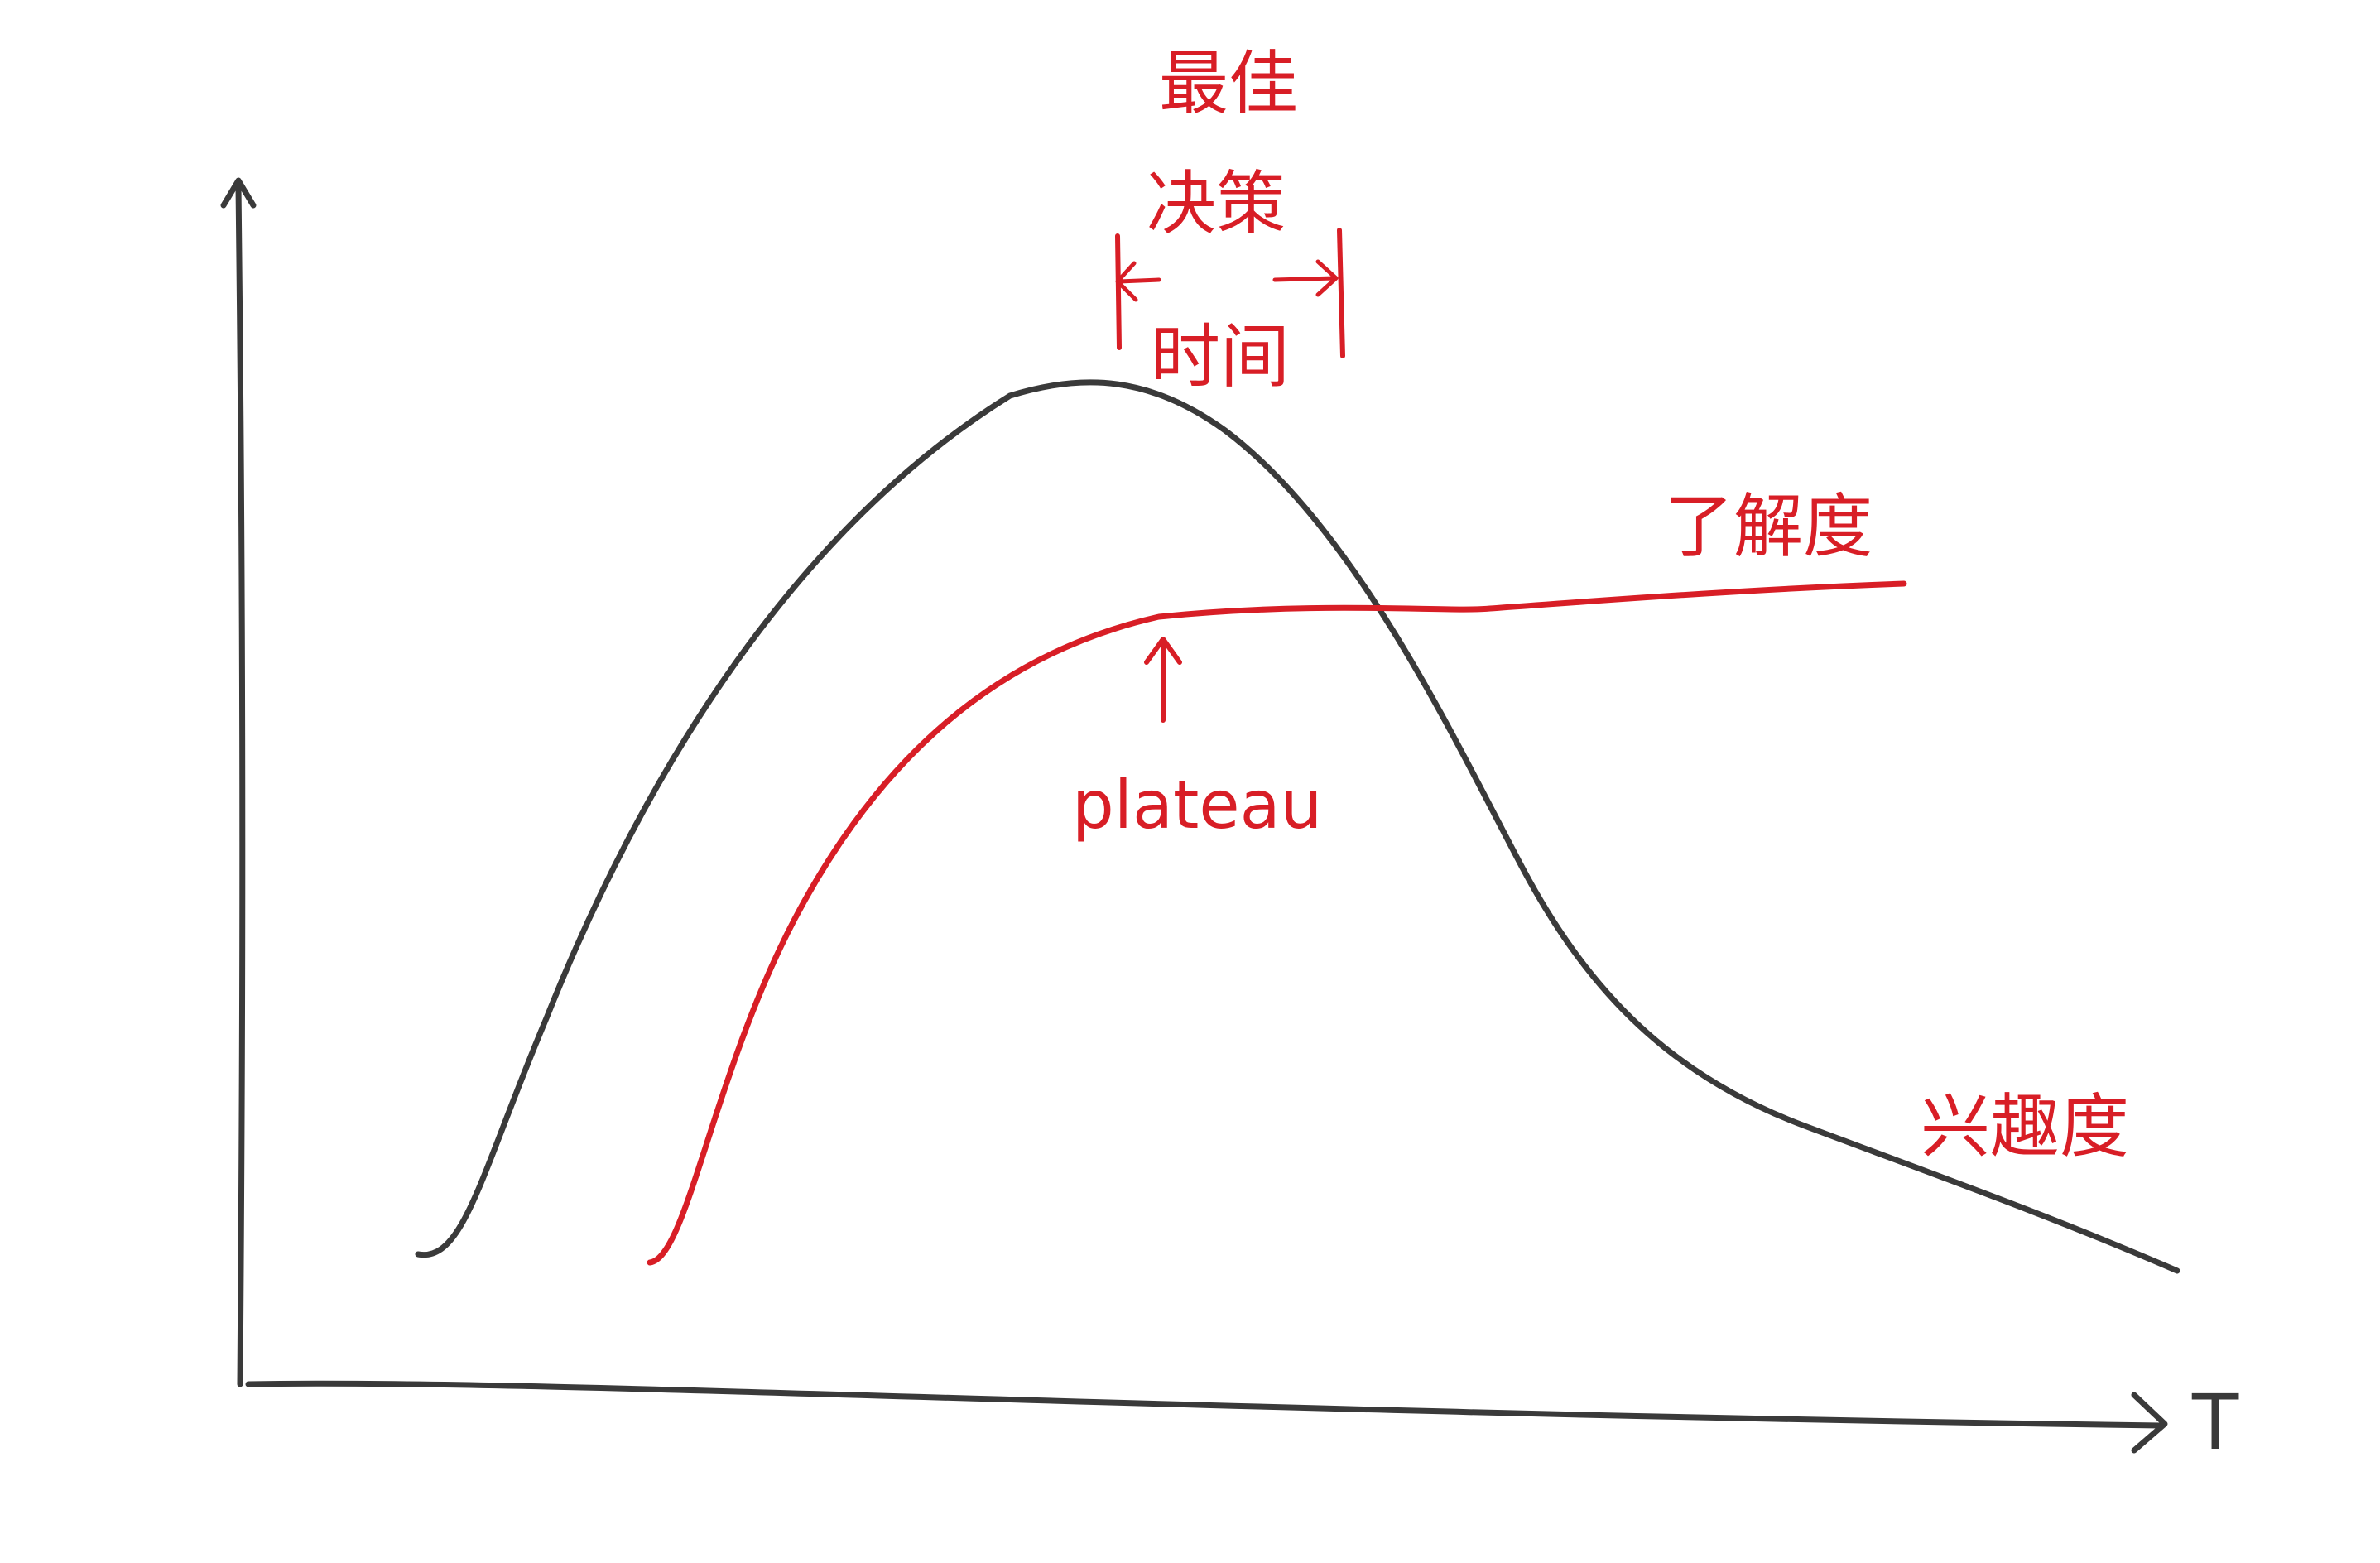  Describe the element at coordinates (1216, 203) in the screenshot. I see `optimal-decision-label-line2: 决策` at that location.